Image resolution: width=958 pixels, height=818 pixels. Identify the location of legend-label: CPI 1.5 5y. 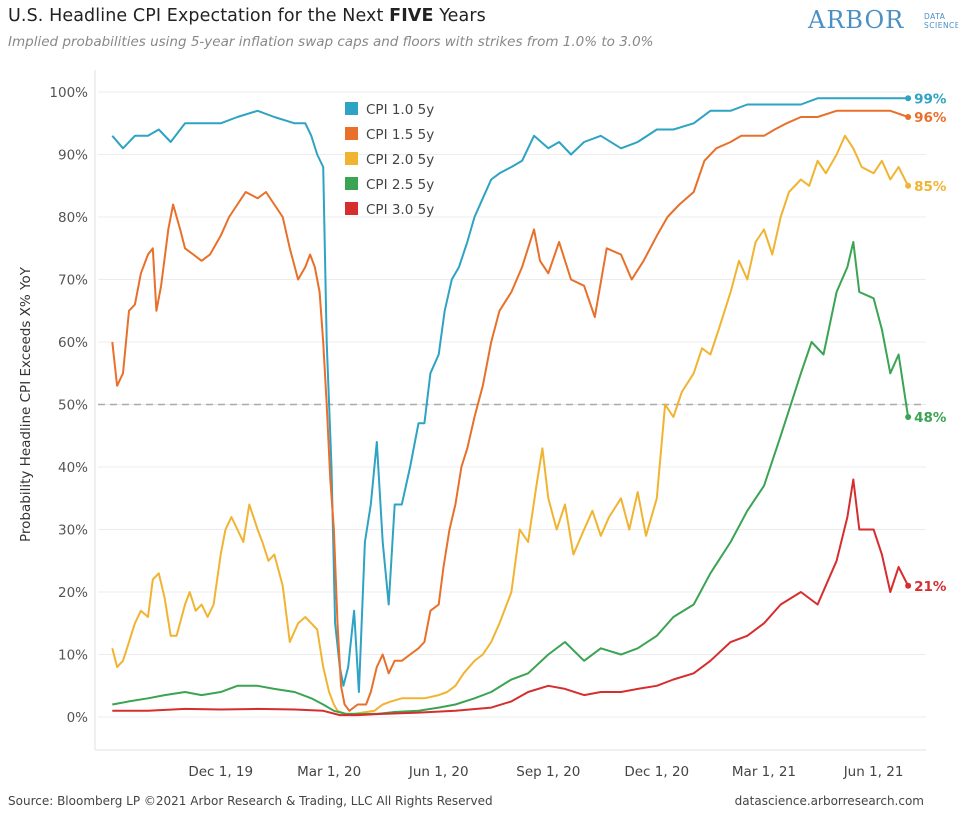
(400, 135).